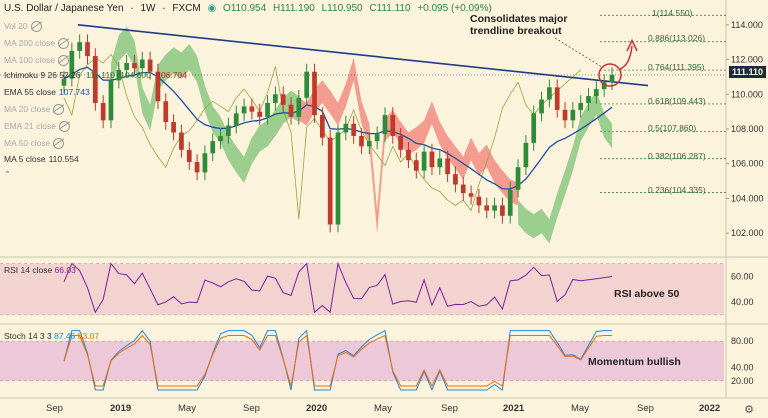  I want to click on x-tick-sep-2019: Sep, so click(251, 408).